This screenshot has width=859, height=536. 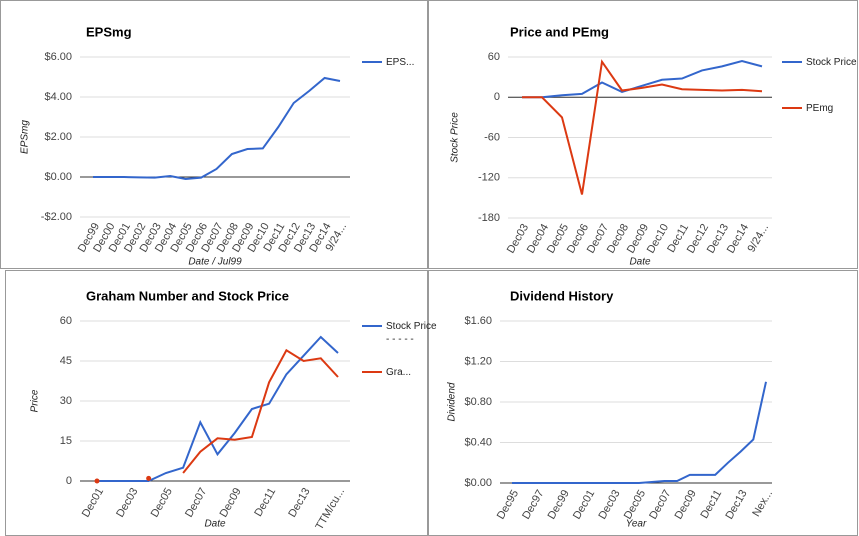 What do you see at coordinates (66, 361) in the screenshot?
I see `y-tick-label: 45` at bounding box center [66, 361].